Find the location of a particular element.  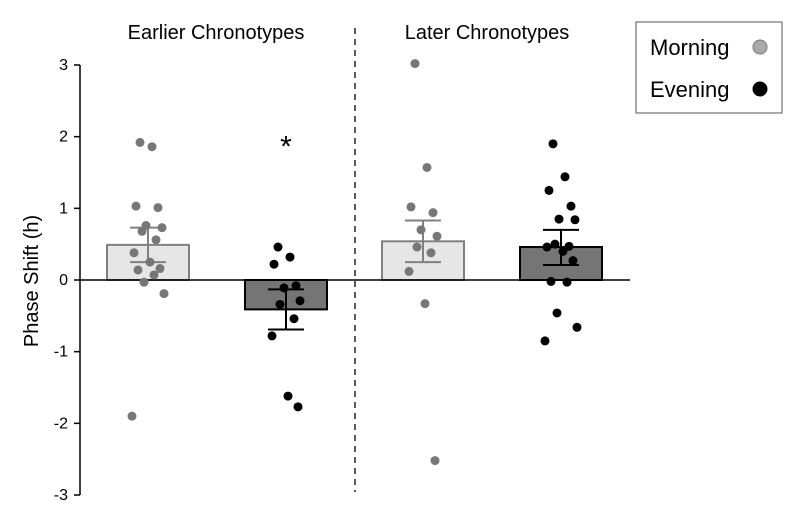

y-tick-label: -2 is located at coordinates (61, 423).